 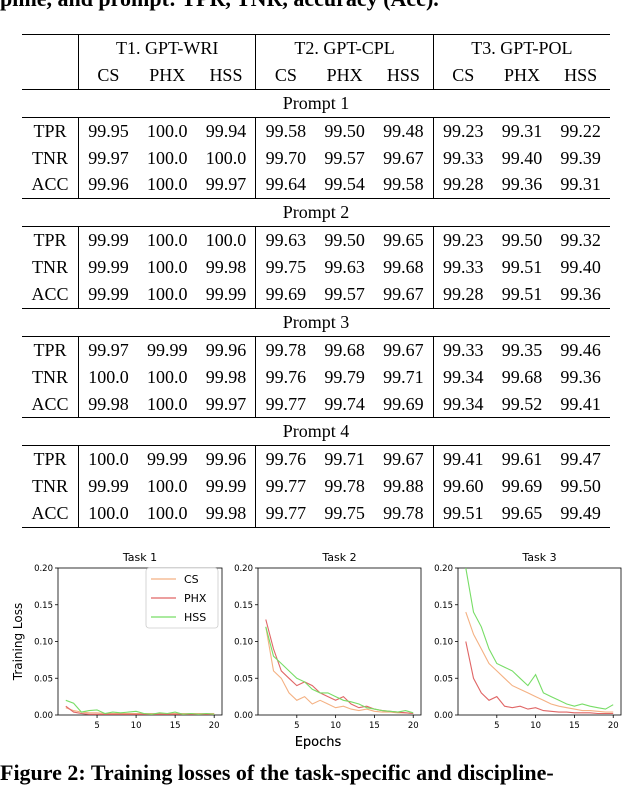 I want to click on value-cell: 99.63, so click(x=286, y=240).